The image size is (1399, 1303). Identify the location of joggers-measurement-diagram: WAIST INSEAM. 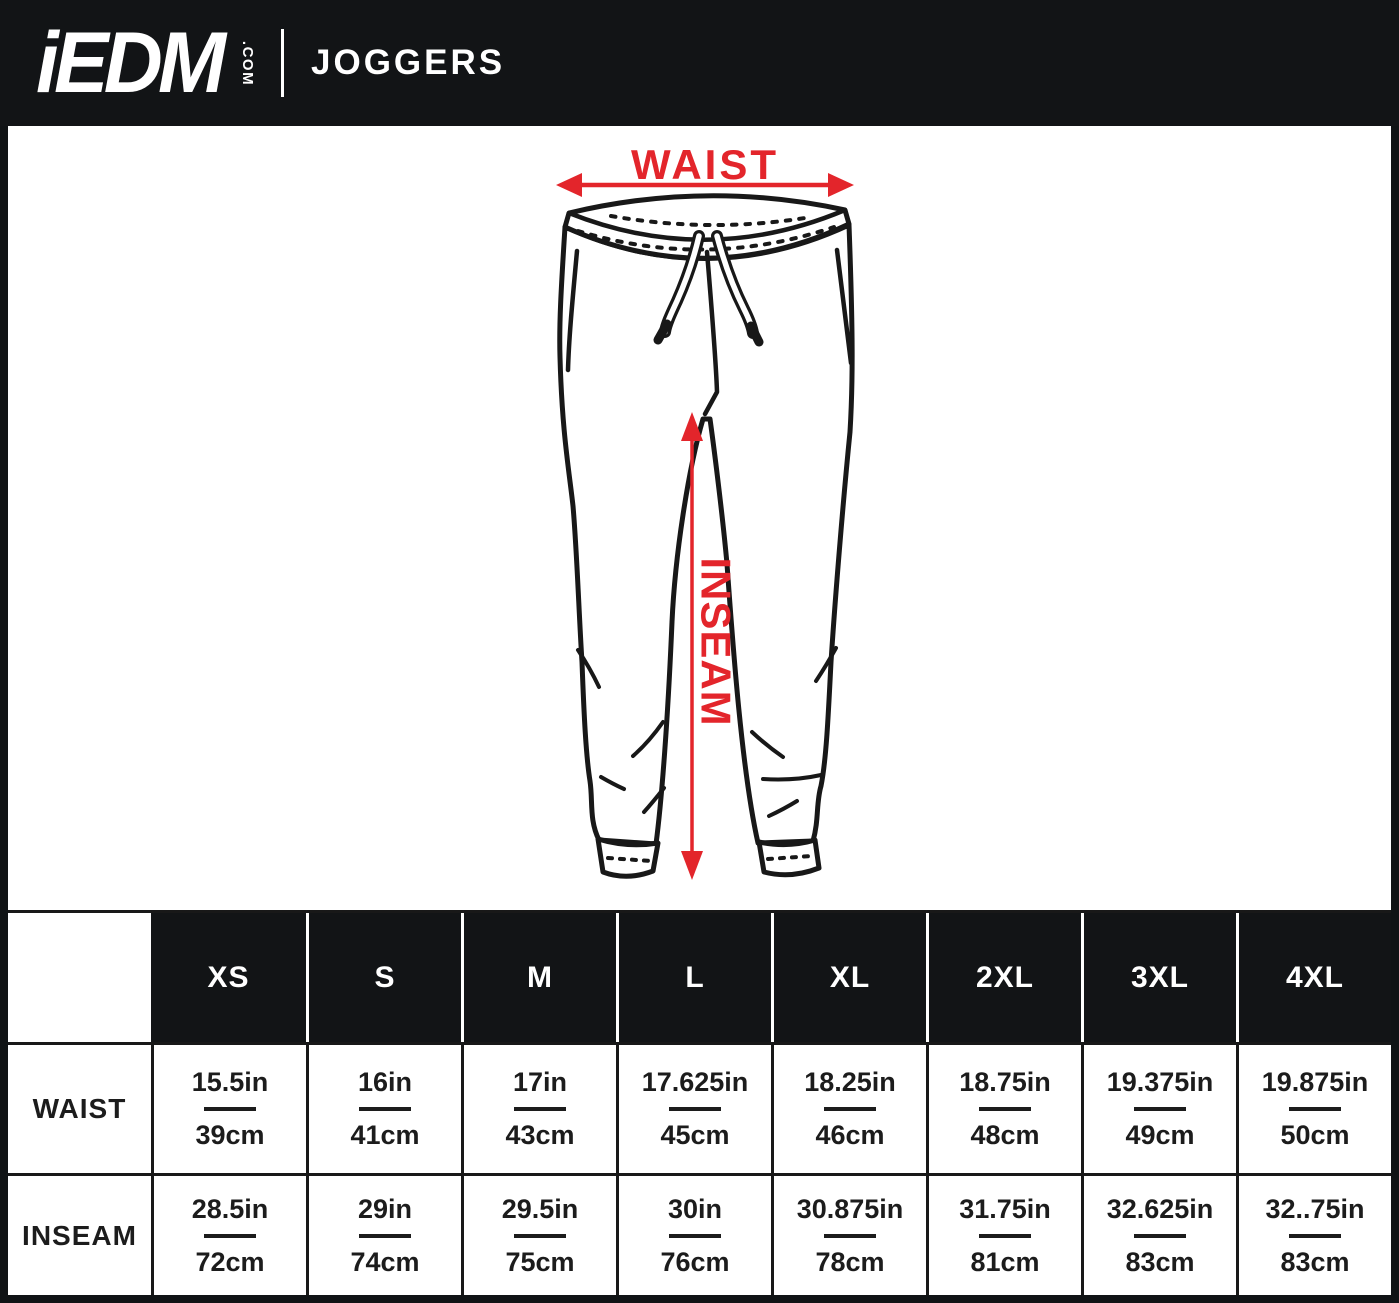
(705, 510).